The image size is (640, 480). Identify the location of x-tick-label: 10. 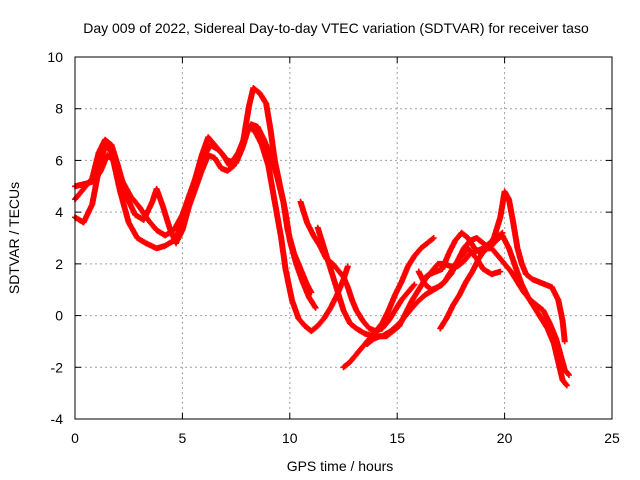
(290, 438).